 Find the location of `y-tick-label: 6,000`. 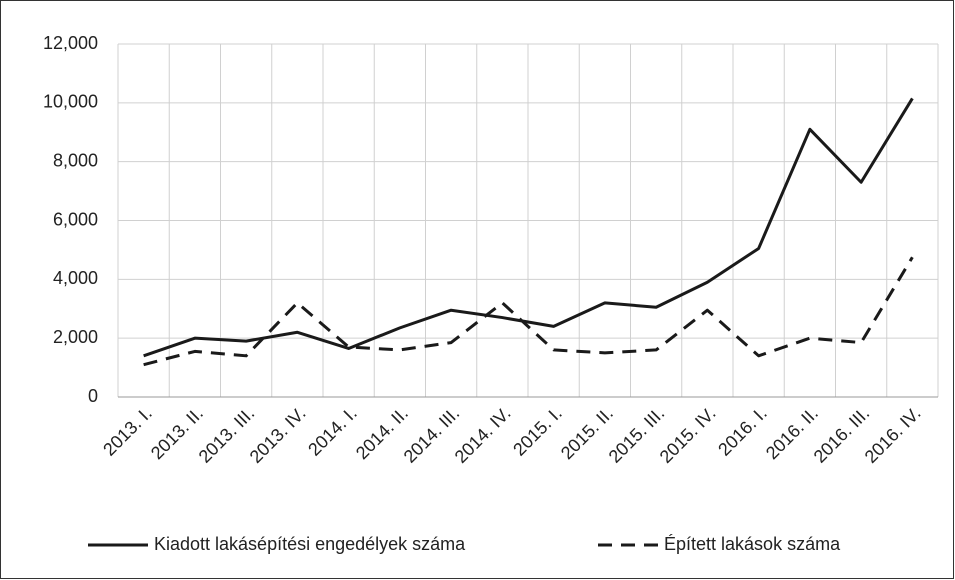

y-tick-label: 6,000 is located at coordinates (75, 219).